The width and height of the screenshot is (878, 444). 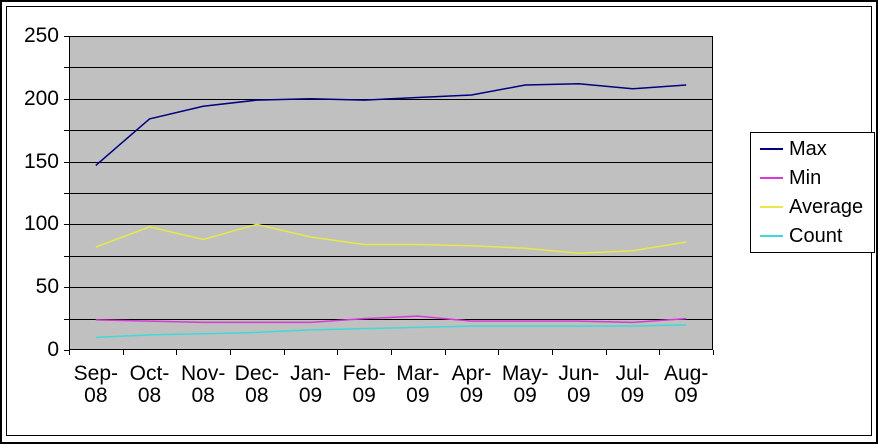 What do you see at coordinates (471, 384) in the screenshot?
I see `x-axis-tick-label: Apr- 09` at bounding box center [471, 384].